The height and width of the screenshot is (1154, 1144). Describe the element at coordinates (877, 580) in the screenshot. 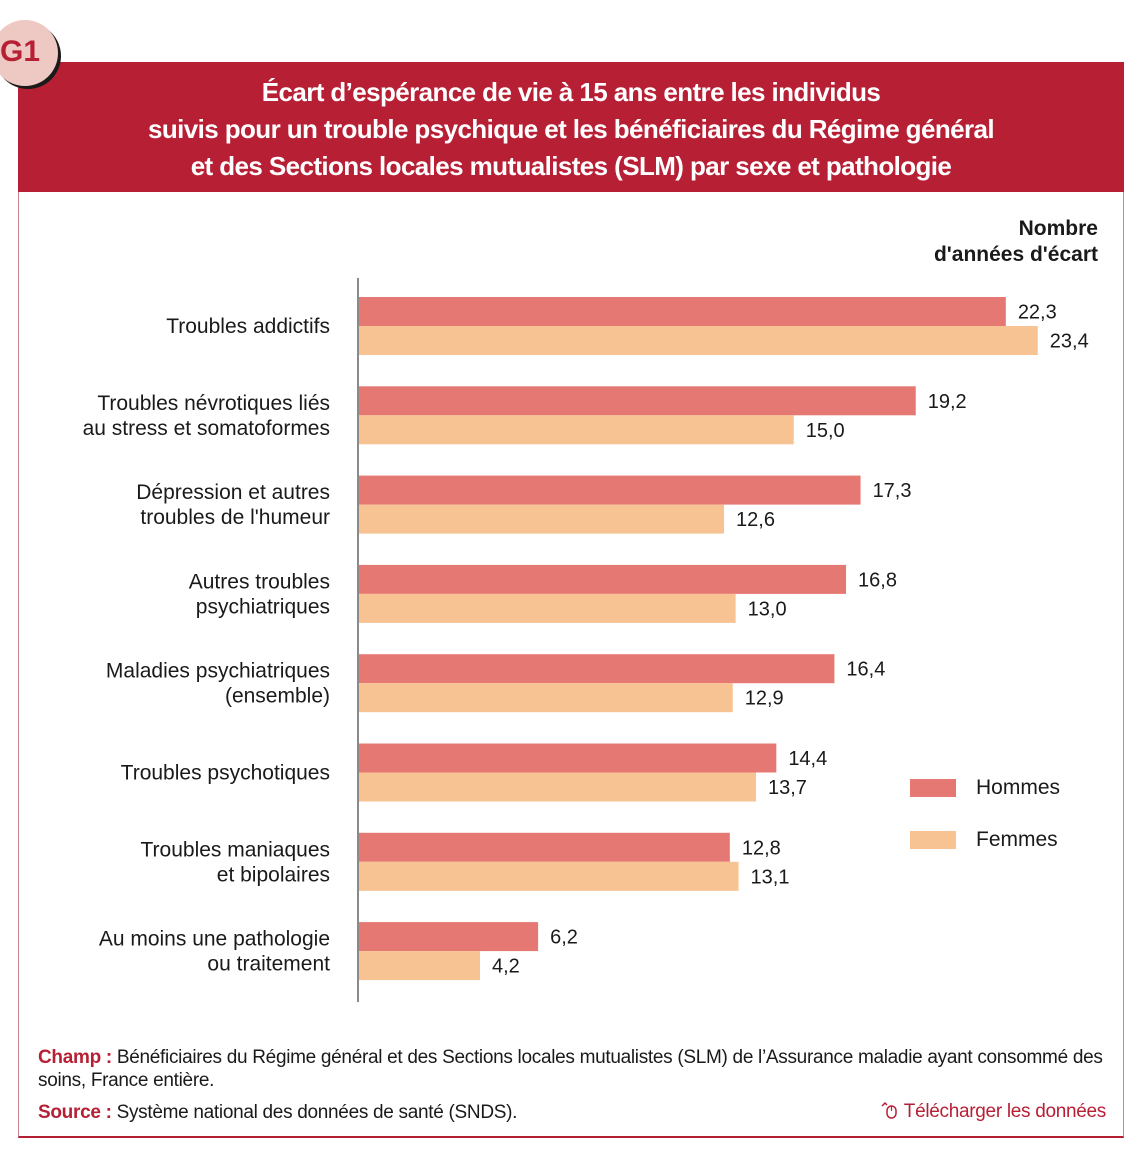

I see `data-label: 16,8` at that location.